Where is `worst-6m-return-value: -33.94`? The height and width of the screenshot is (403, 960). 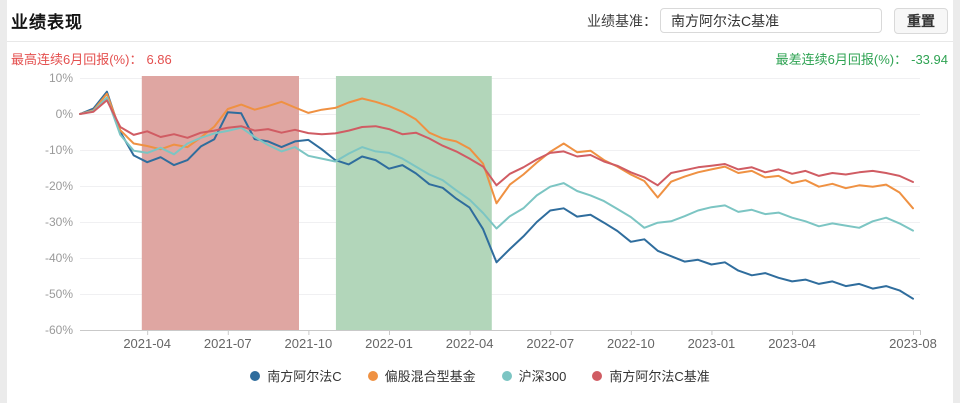
worst-6m-return-value: -33.94 is located at coordinates (929, 59).